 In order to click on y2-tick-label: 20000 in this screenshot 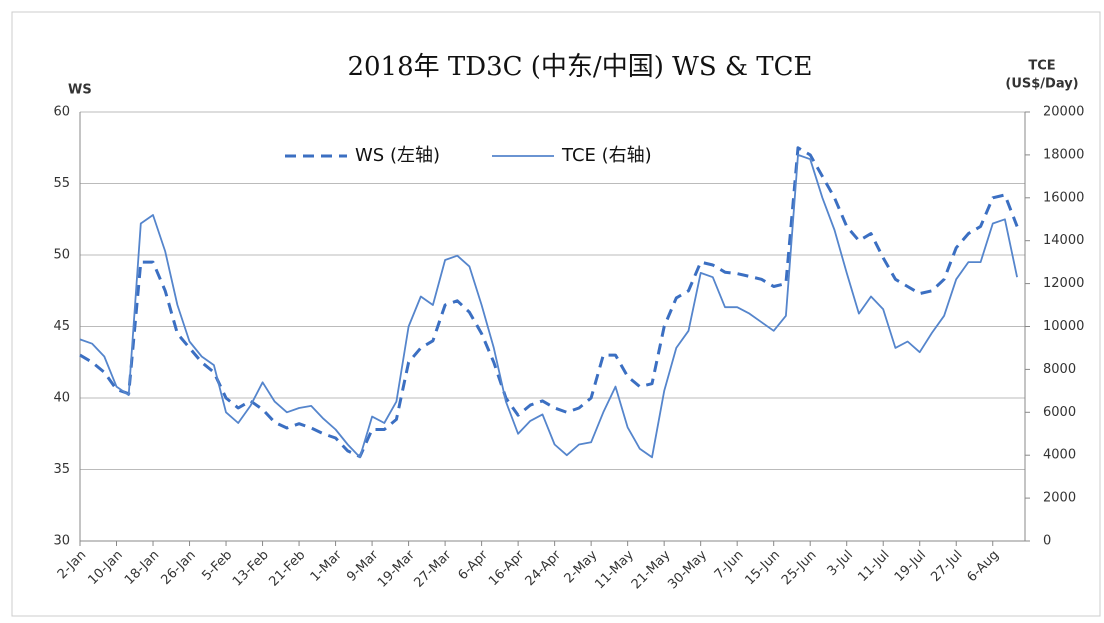, I will do `click(1063, 112)`.